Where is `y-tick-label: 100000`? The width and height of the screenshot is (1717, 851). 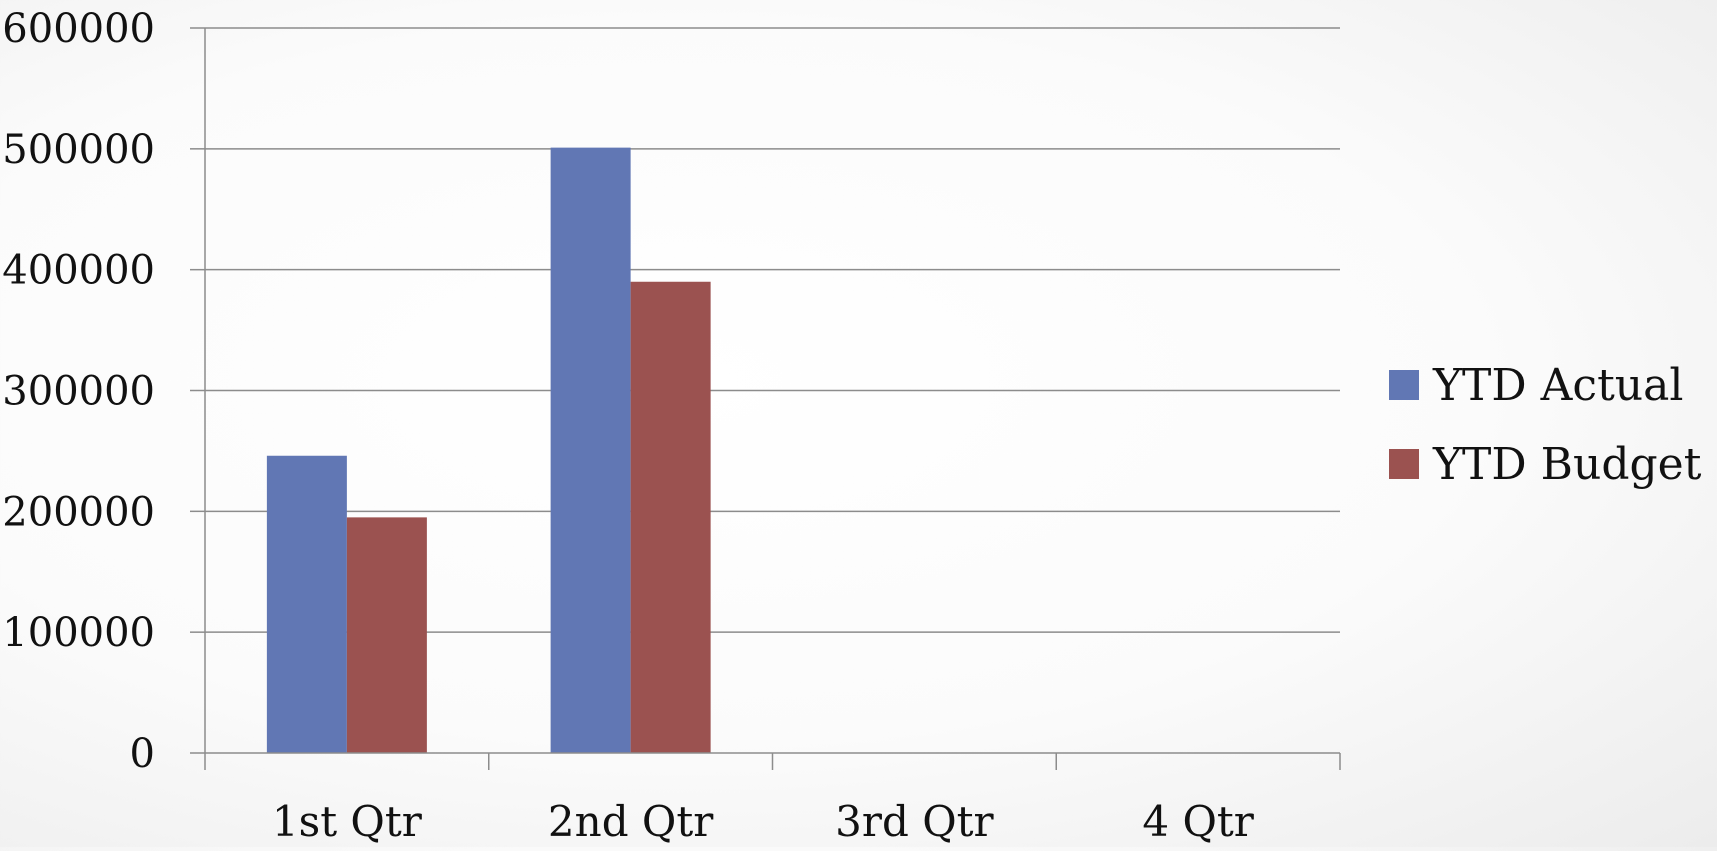 y-tick-label: 100000 is located at coordinates (78, 633).